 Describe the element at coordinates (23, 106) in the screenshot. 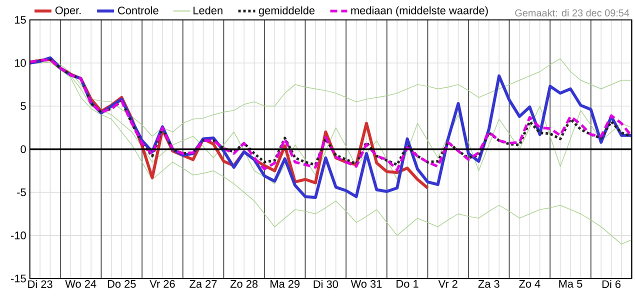

I see `y-tick-label: 5` at that location.